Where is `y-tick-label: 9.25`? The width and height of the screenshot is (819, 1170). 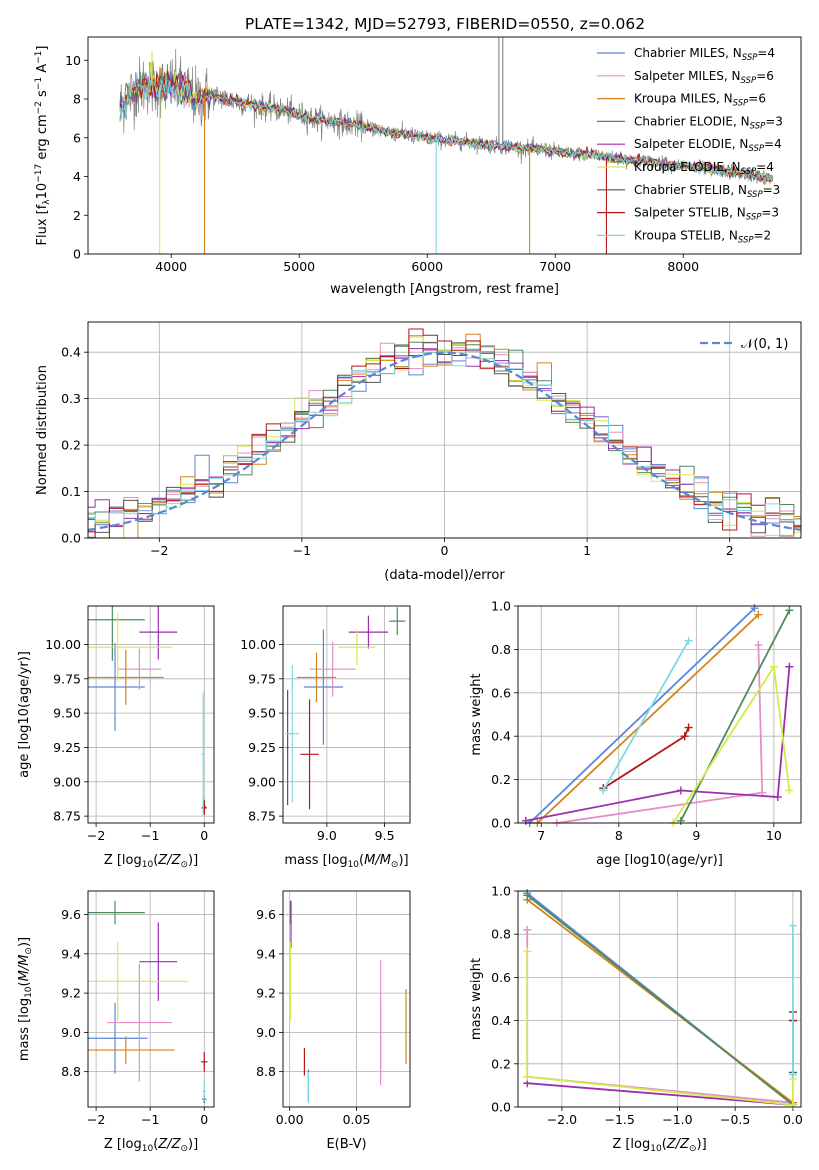 y-tick-label: 9.25 is located at coordinates (262, 747).